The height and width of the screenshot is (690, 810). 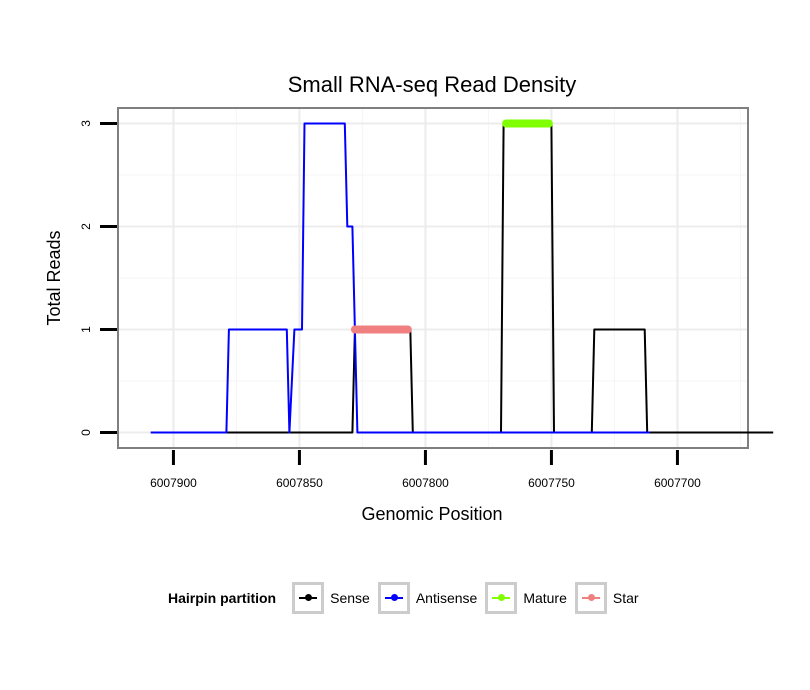 I want to click on legend-label-sense: Sense, so click(x=350, y=598).